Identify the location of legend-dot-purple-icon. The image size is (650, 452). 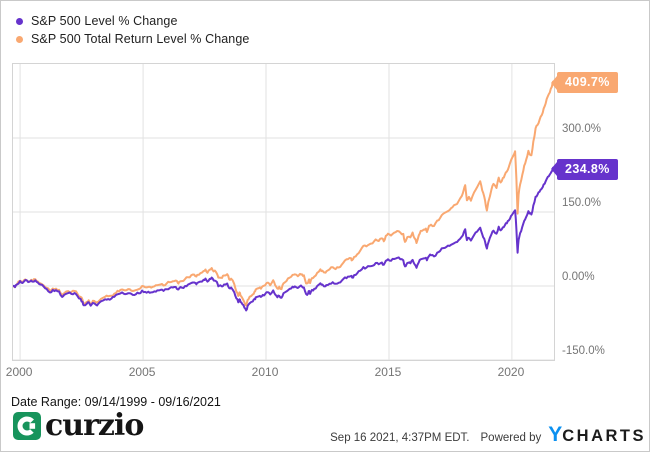
(19, 21).